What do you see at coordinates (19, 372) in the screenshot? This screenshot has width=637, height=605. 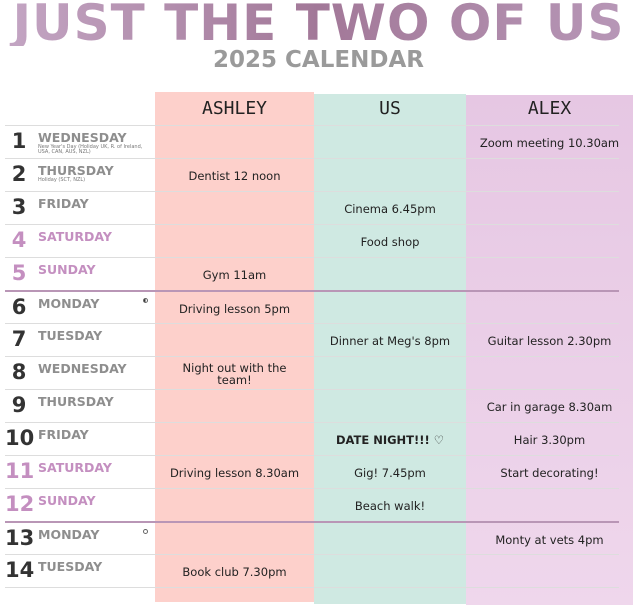 I see `day-number: 8` at bounding box center [19, 372].